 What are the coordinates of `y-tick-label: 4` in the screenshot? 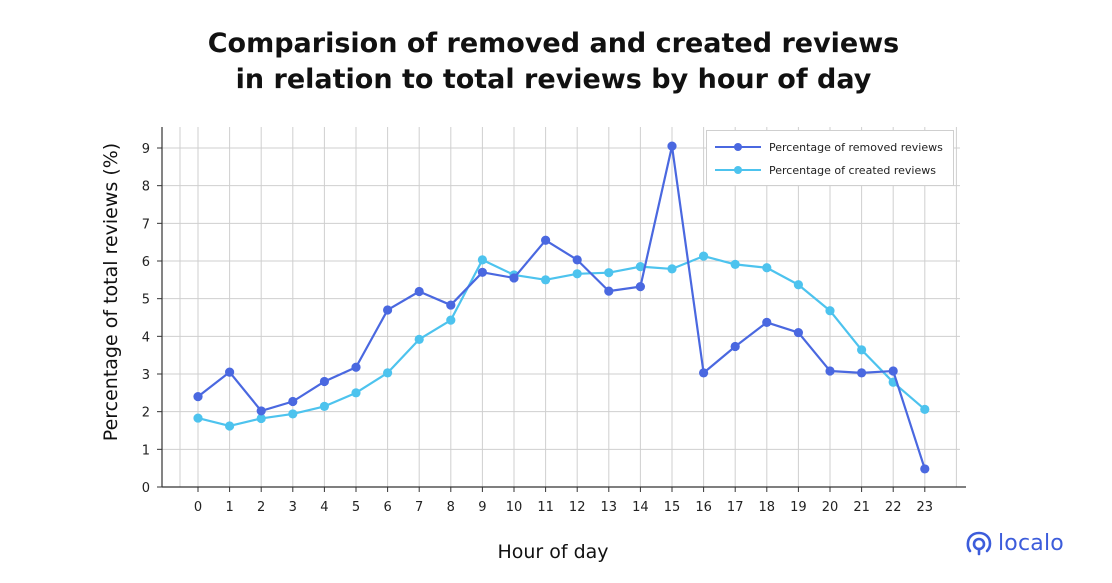 It's located at (146, 337).